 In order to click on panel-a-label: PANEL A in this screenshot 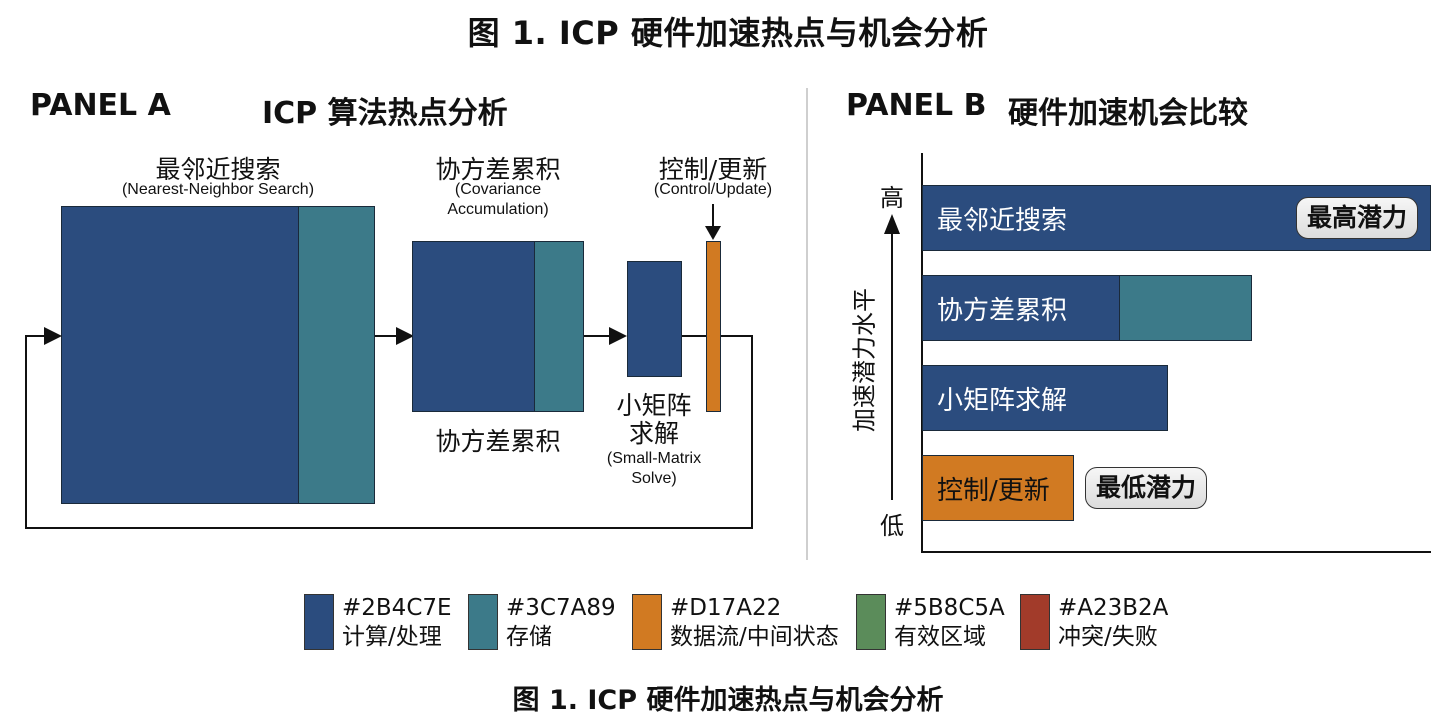, I will do `click(100, 105)`.